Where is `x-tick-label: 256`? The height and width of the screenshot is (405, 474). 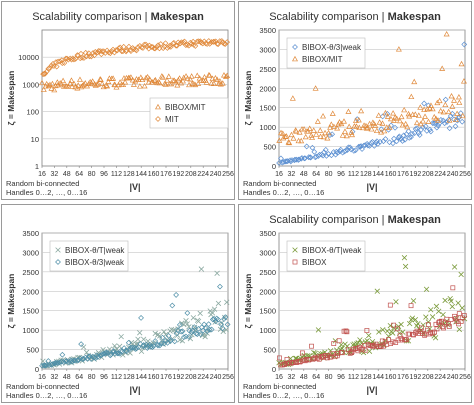 x-tick-label: 256 is located at coordinates (228, 377).